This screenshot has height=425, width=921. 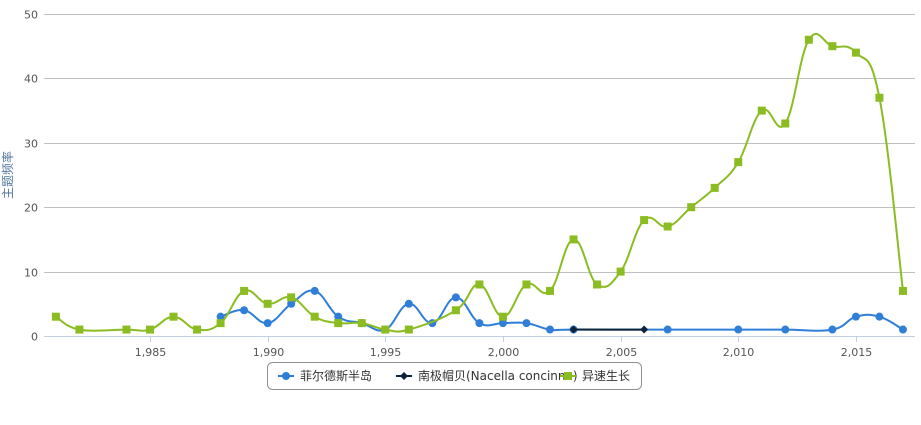 What do you see at coordinates (31, 273) in the screenshot?
I see `y-tick-label: 10` at bounding box center [31, 273].